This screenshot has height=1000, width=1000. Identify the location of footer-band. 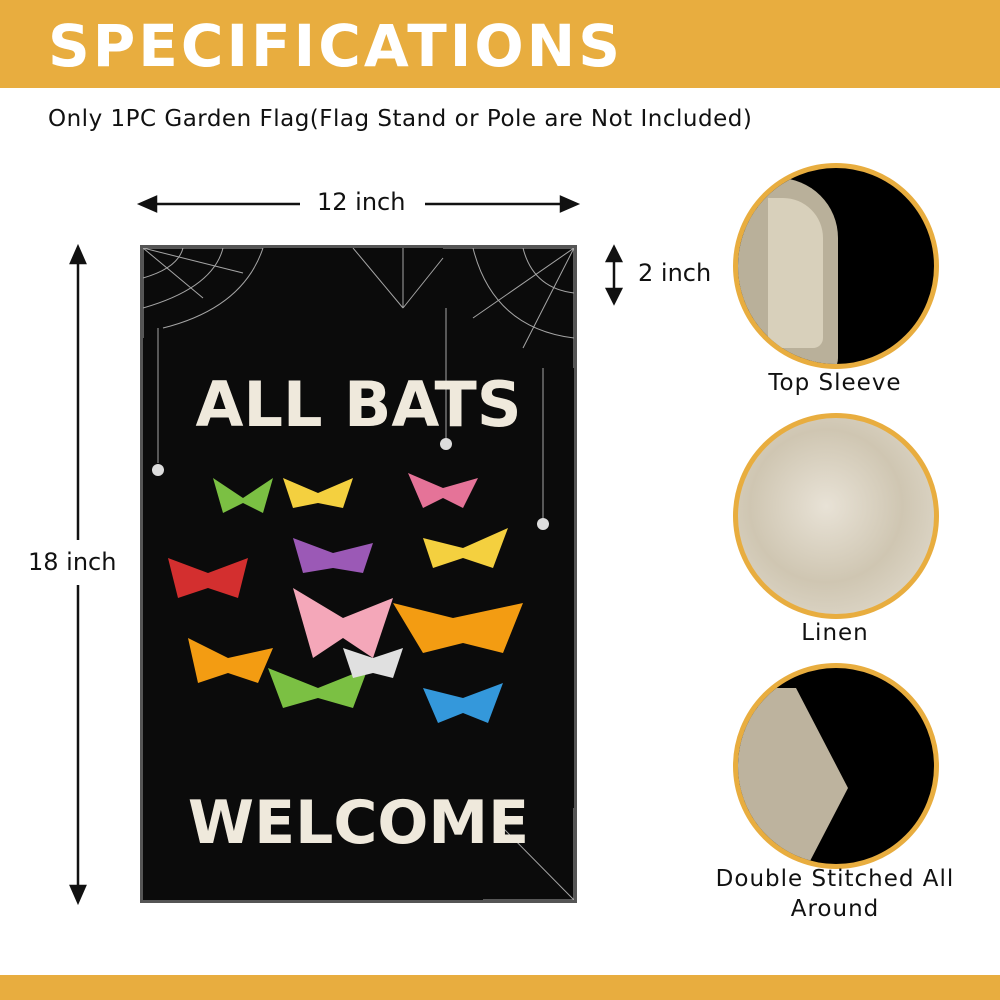
(500, 987).